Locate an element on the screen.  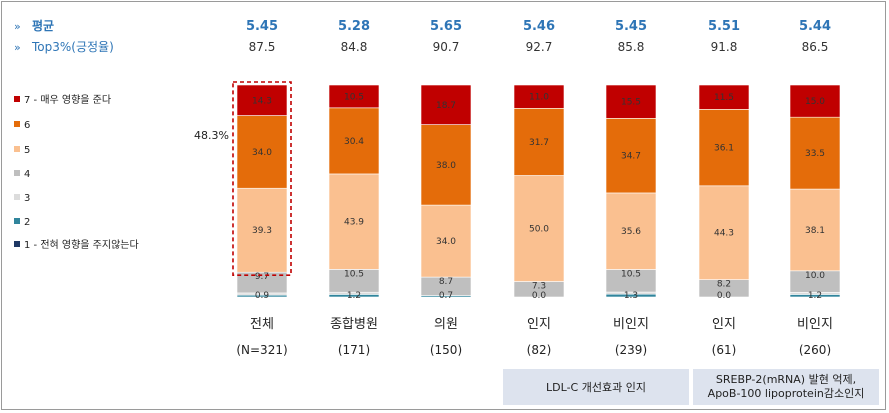
legend-label: 3 is located at coordinates (27, 198).